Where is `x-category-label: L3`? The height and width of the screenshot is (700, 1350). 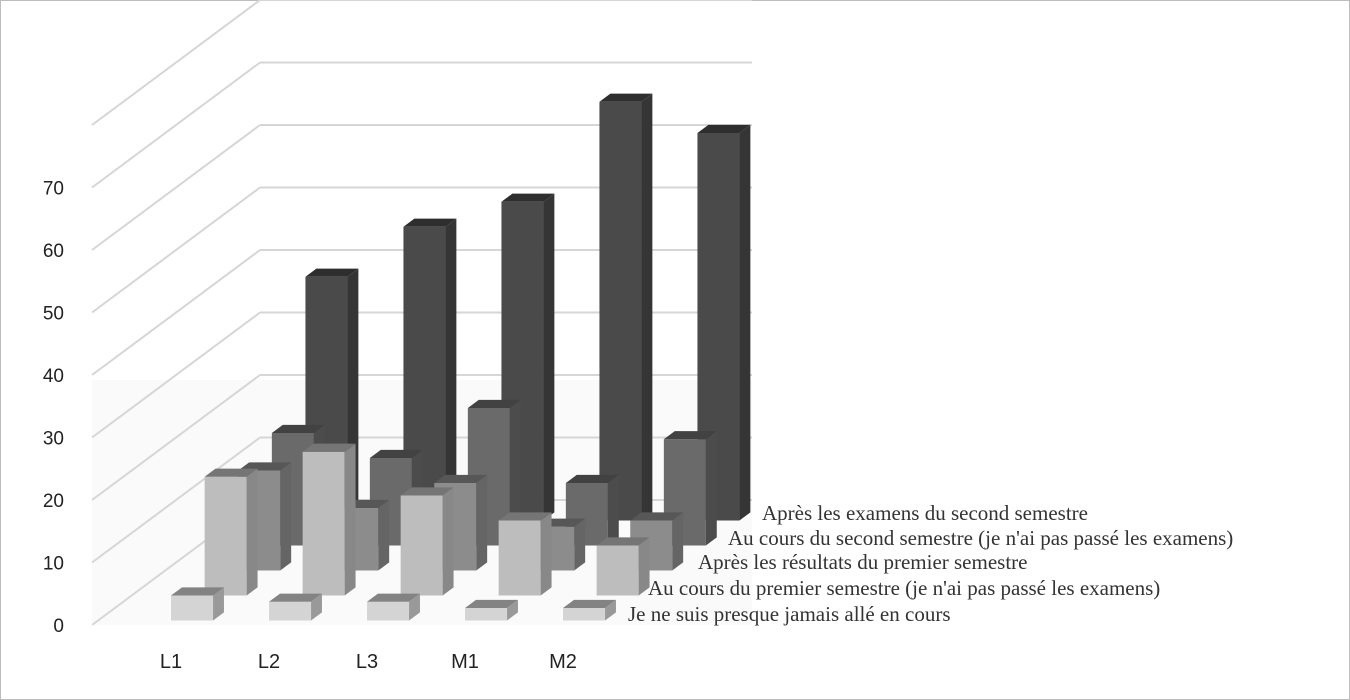
x-category-label: L3 is located at coordinates (367, 662).